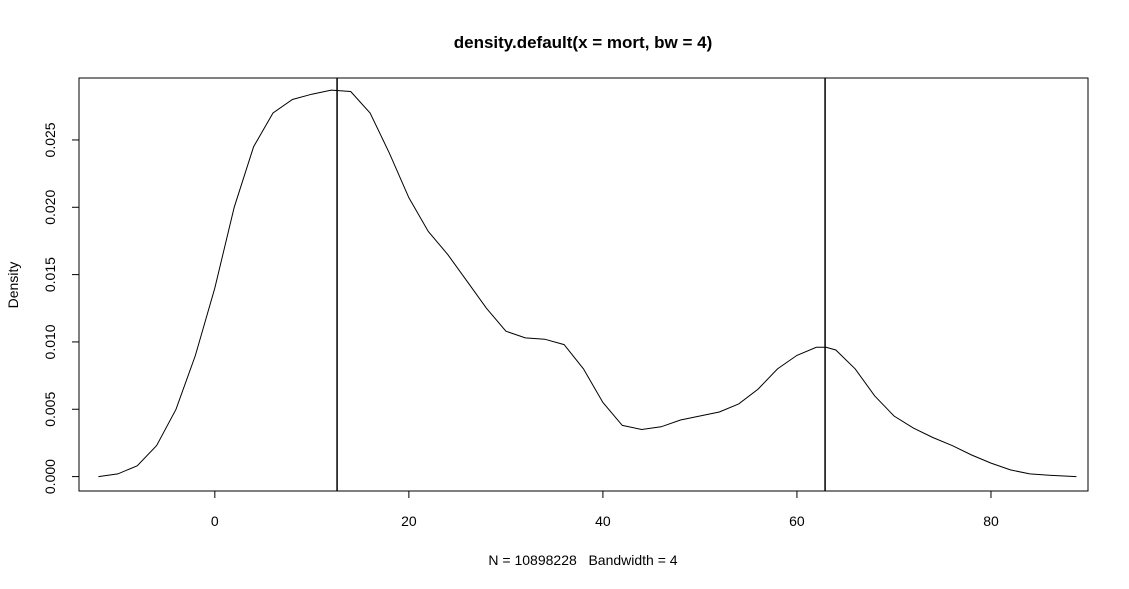  What do you see at coordinates (50, 409) in the screenshot?
I see `y-tick-label: 0.005` at bounding box center [50, 409].